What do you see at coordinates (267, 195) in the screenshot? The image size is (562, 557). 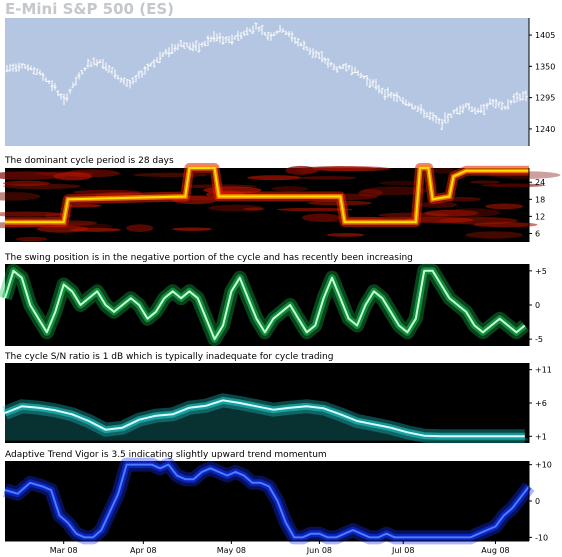 I see `cycle-period-line` at bounding box center [267, 195].